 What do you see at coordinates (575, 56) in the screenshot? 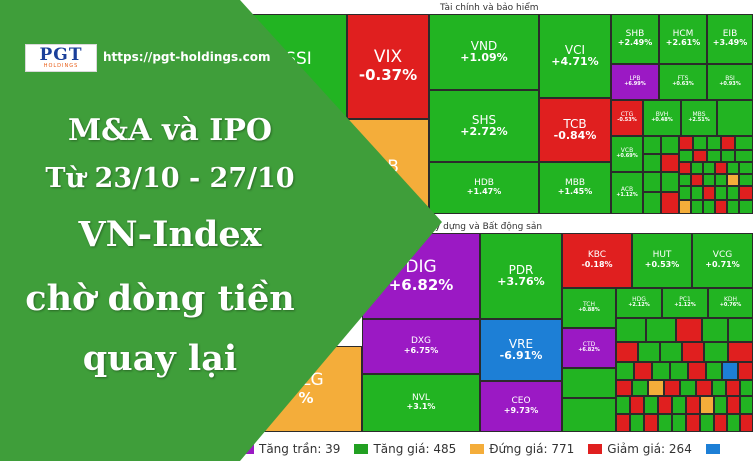
I see `treemap-cell-vci: VCI +4.71%` at bounding box center [575, 56].